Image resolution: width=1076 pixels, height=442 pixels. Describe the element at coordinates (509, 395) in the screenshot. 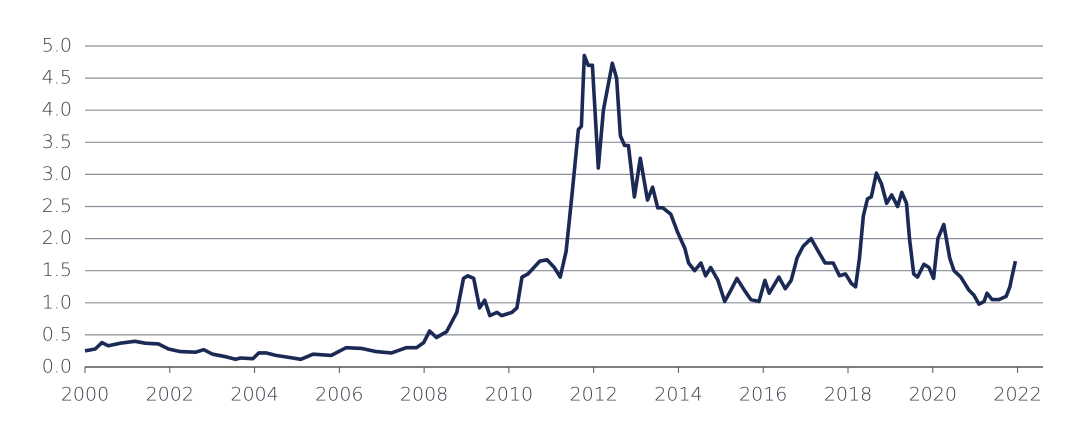

I see `x-tick-label: 2010` at that location.